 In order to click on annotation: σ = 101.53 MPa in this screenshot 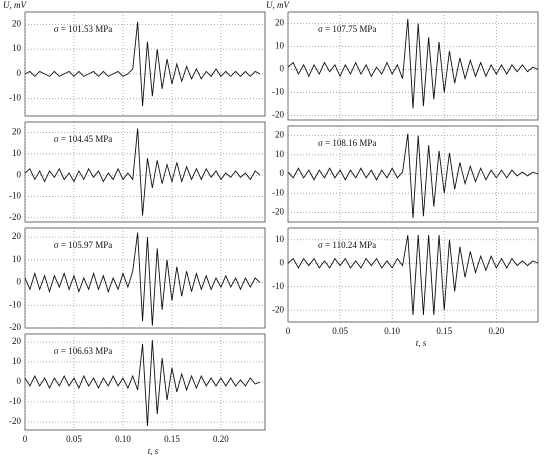, I will do `click(83, 29)`.